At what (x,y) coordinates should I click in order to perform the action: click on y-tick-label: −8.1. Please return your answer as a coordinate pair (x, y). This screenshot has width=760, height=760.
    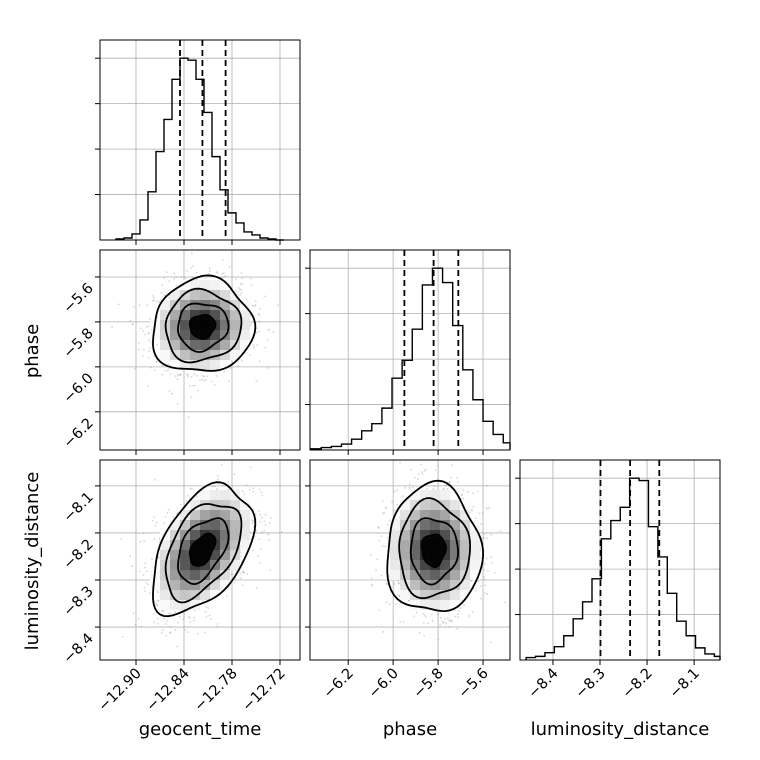
    Looking at the image, I should click on (79, 507).